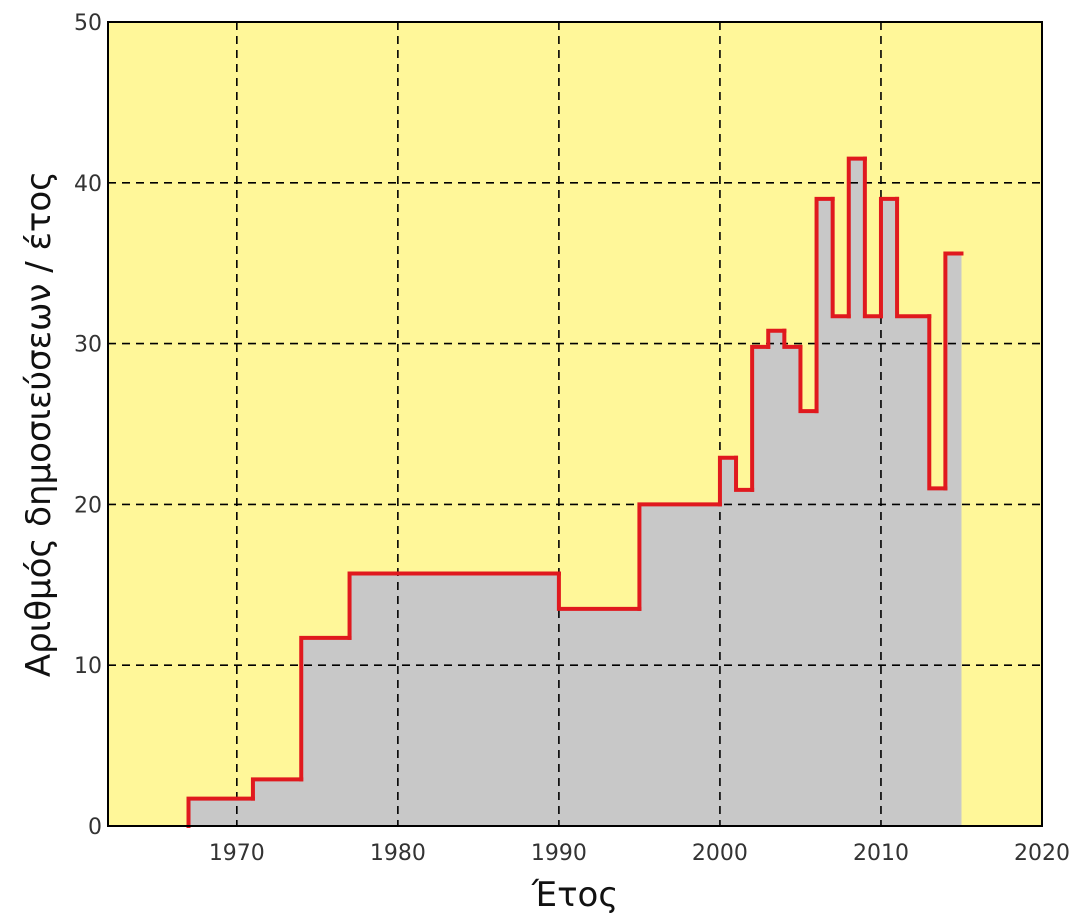 Image resolution: width=1084 pixels, height=923 pixels. I want to click on x-tick-2000: 2000, so click(720, 853).